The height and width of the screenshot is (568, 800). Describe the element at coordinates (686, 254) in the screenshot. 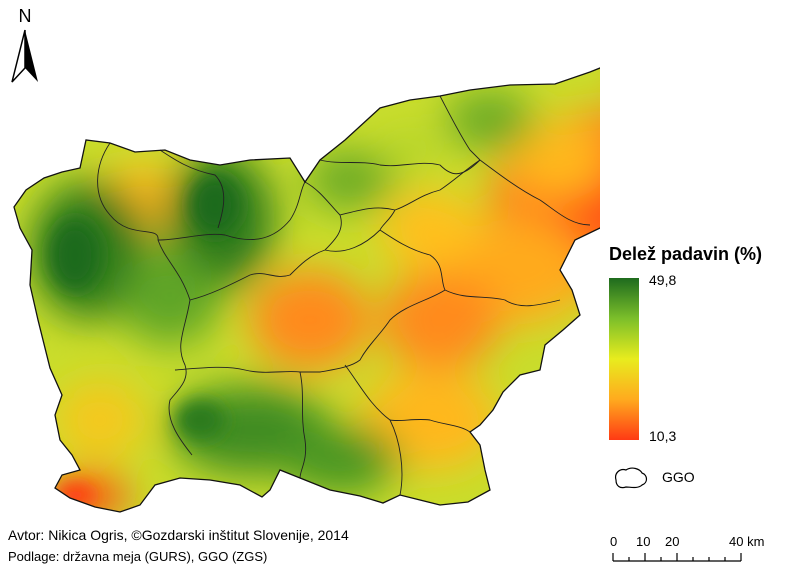

I see `legend-title: Delež padavin (%)` at that location.